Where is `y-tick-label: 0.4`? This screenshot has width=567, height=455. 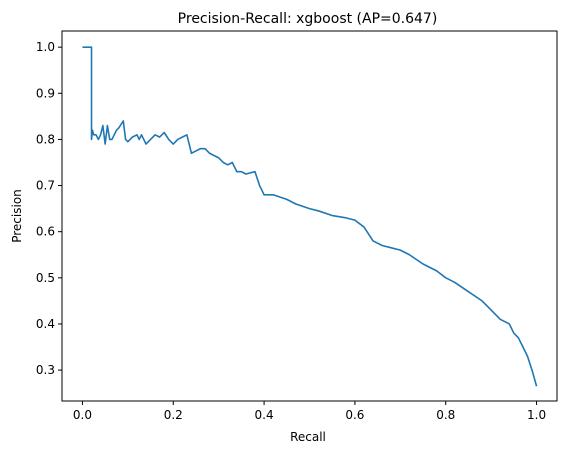 y-tick-label: 0.4 is located at coordinates (45, 324).